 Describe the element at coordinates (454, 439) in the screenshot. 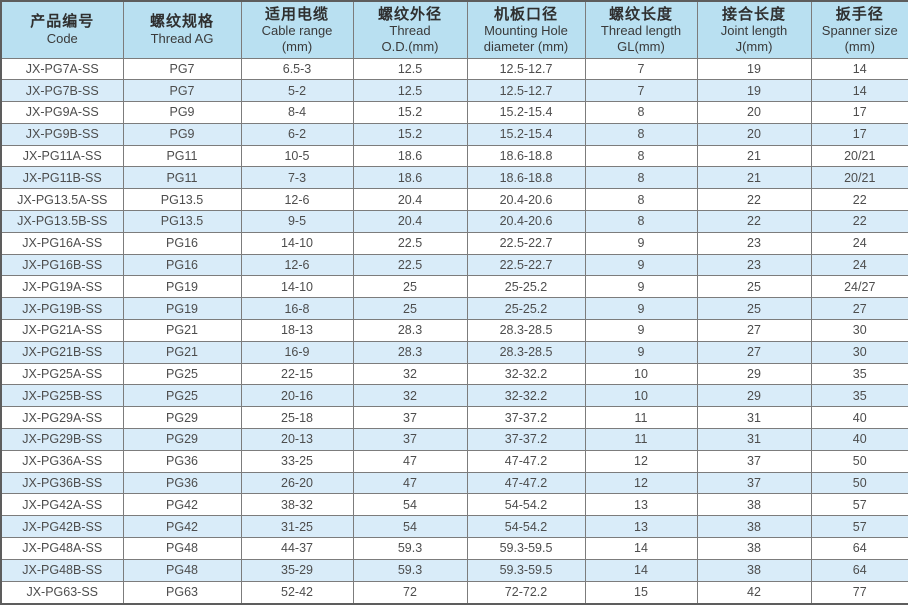

I see `table-row: JX-PG29B-SS PG29 20-13 37 37-37.2 11 31 40` at that location.